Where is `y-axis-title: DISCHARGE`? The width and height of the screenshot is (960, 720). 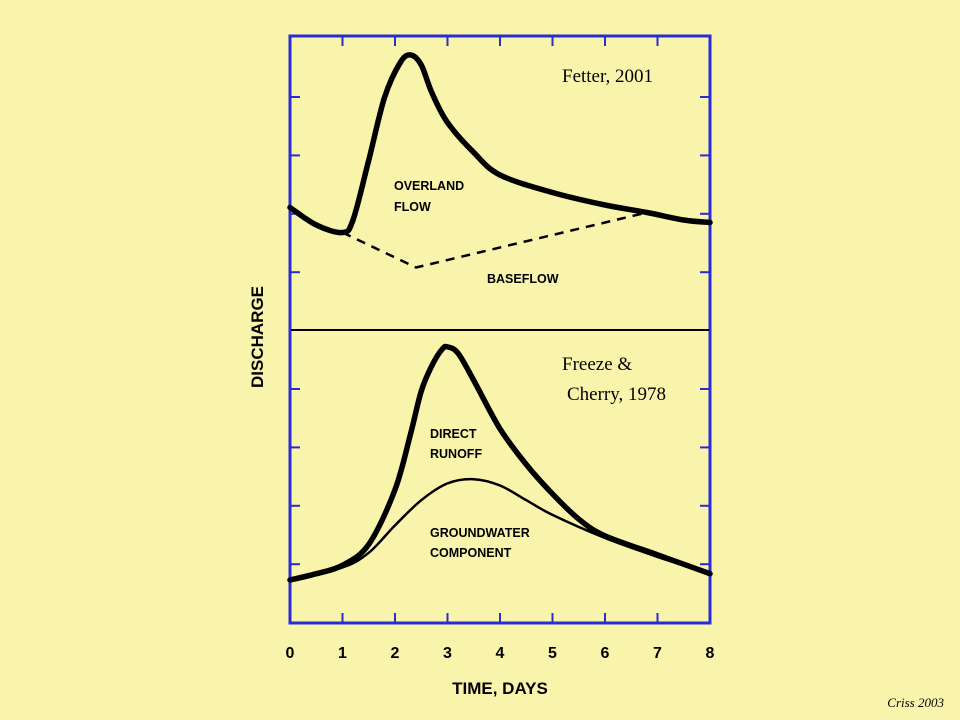
y-axis-title: DISCHARGE is located at coordinates (257, 337).